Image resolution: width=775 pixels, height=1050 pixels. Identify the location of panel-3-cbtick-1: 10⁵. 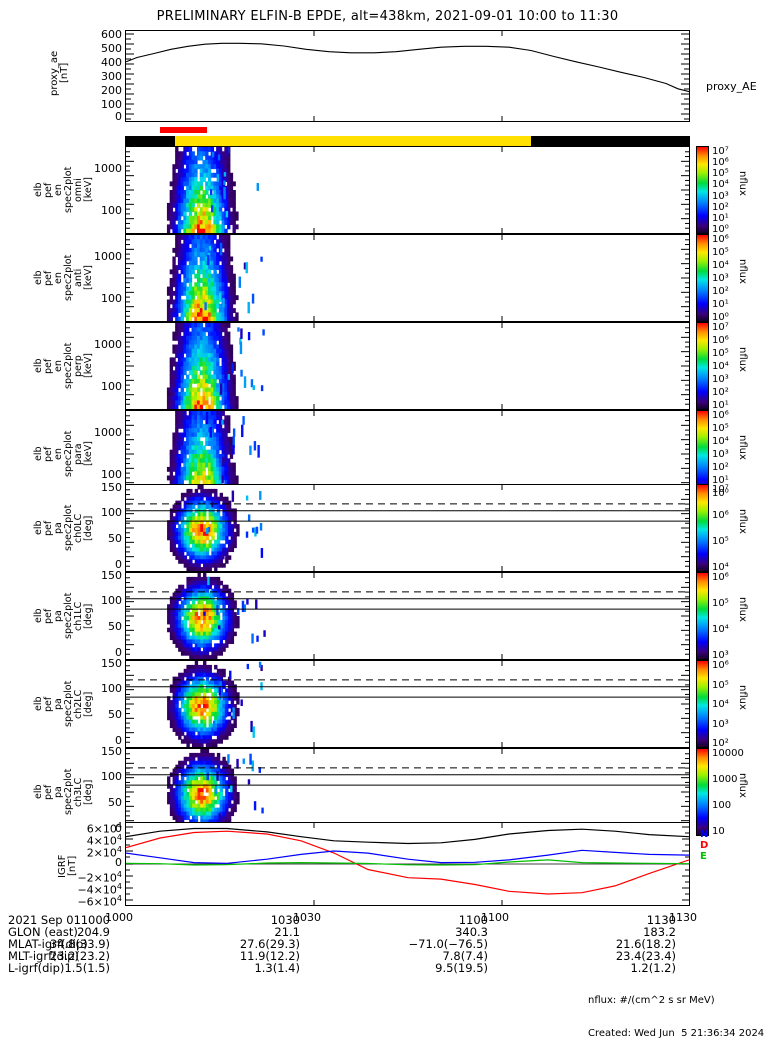
(720, 428).